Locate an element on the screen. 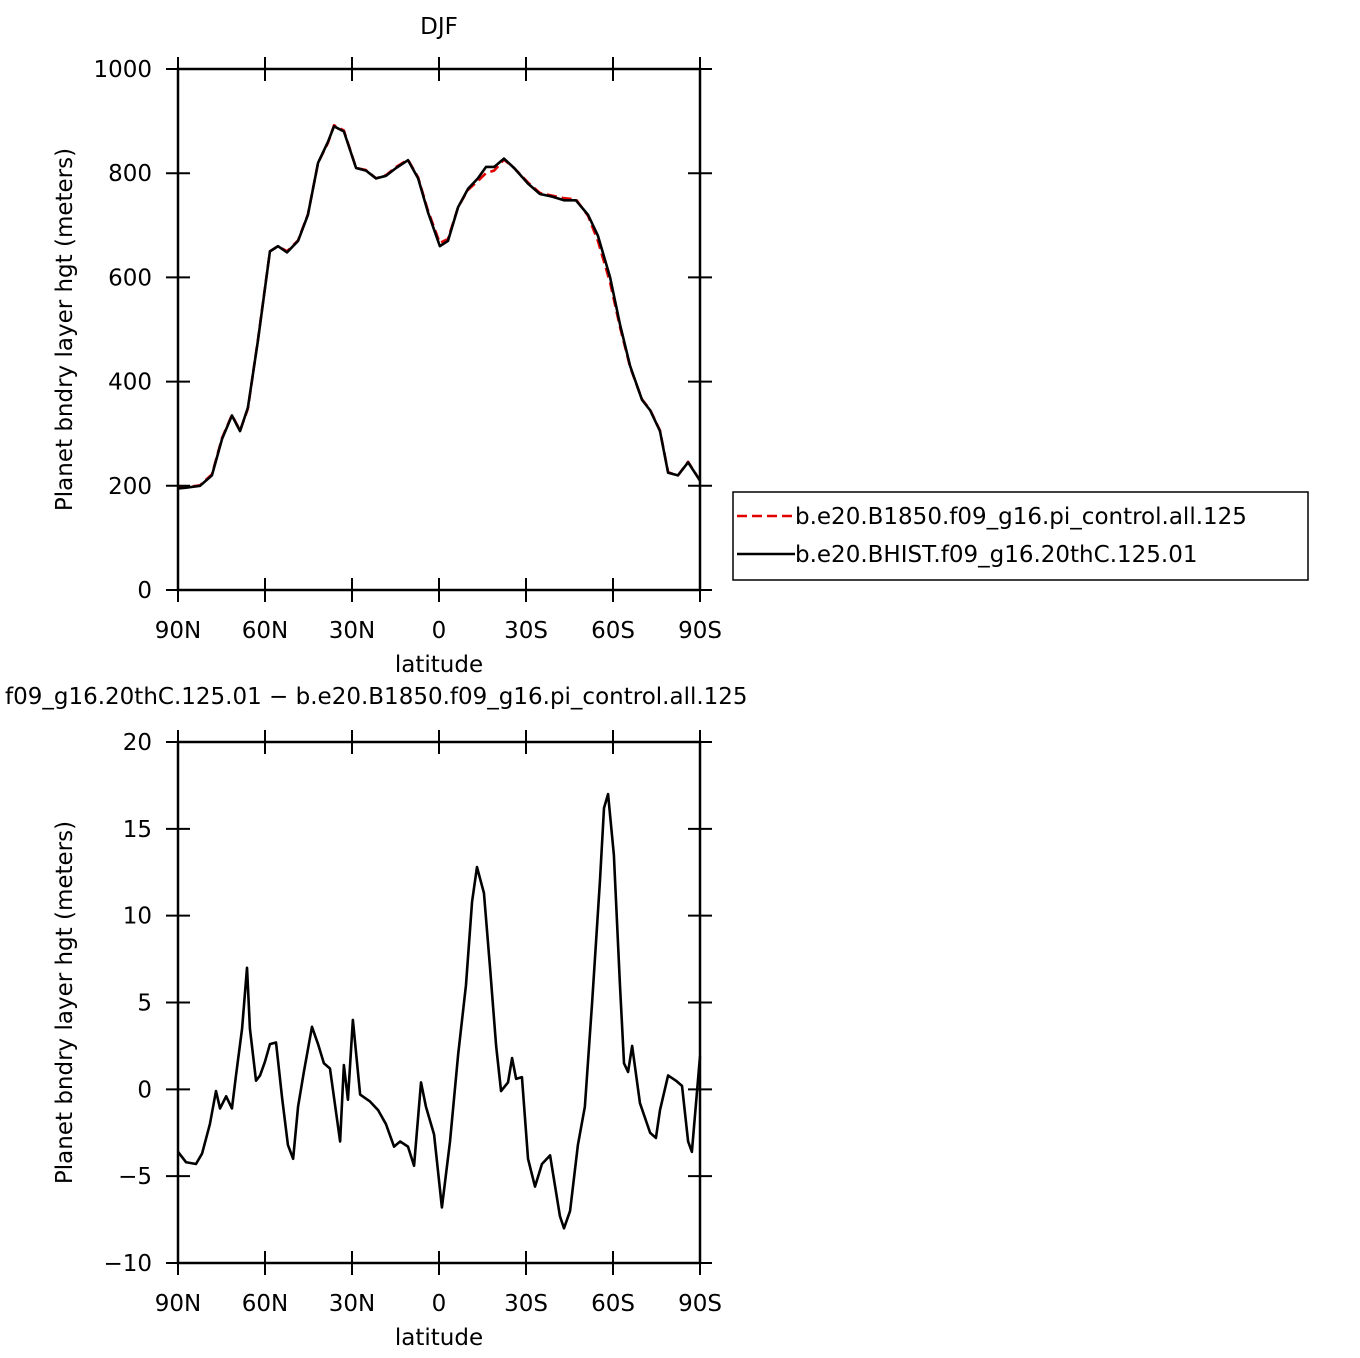 The width and height of the screenshot is (1360, 1358). y-tick-label: 10 is located at coordinates (137, 917).